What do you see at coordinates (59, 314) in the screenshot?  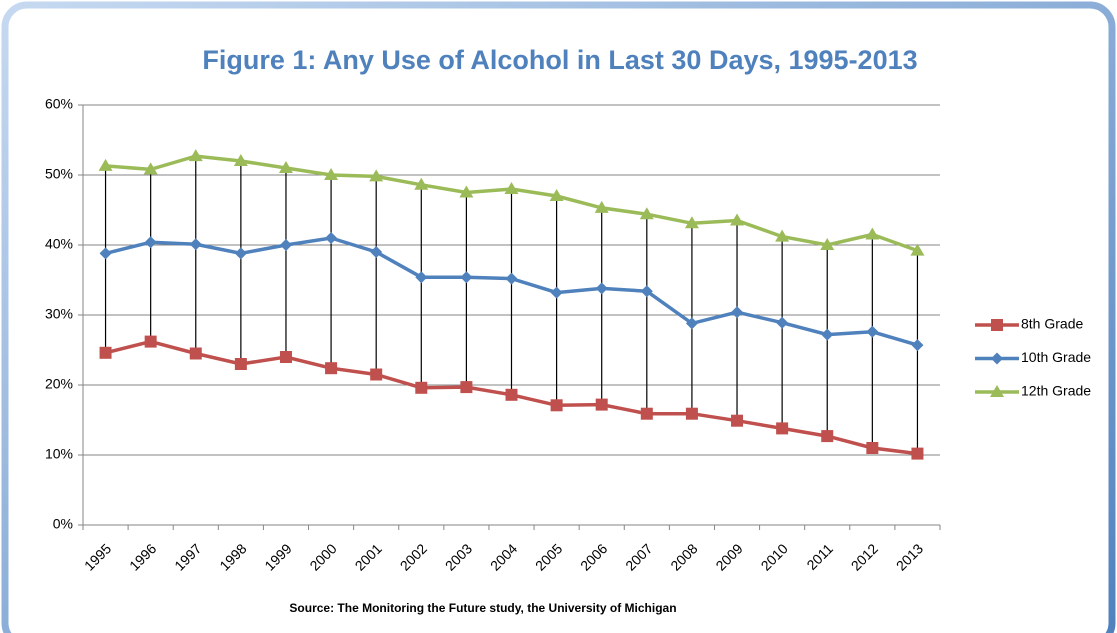 I see `y-tick-label: 30%` at bounding box center [59, 314].